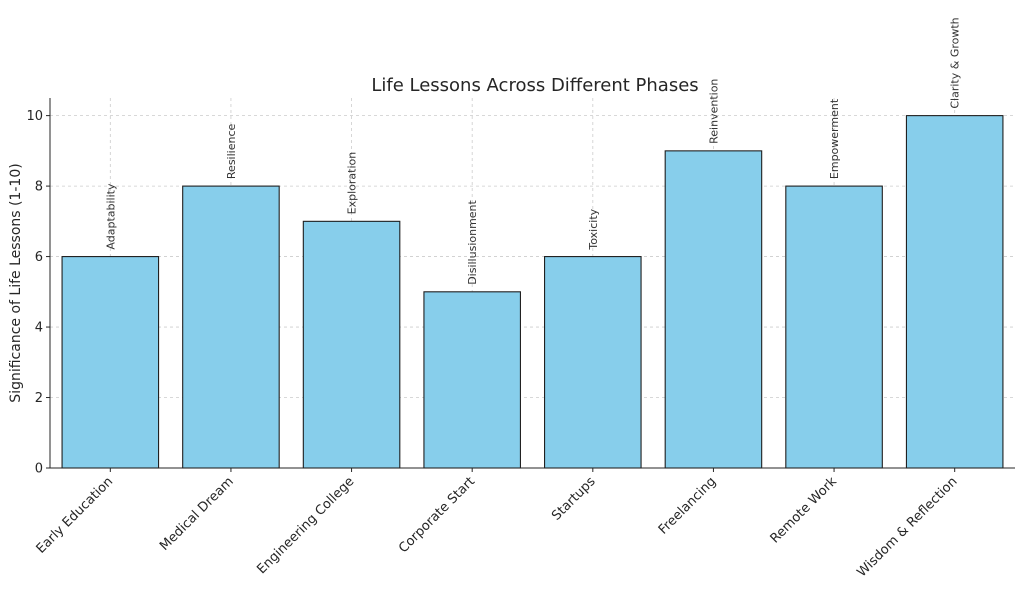 The height and width of the screenshot is (597, 1024). What do you see at coordinates (197, 514) in the screenshot?
I see `x-tick-label: Medical Dream` at bounding box center [197, 514].